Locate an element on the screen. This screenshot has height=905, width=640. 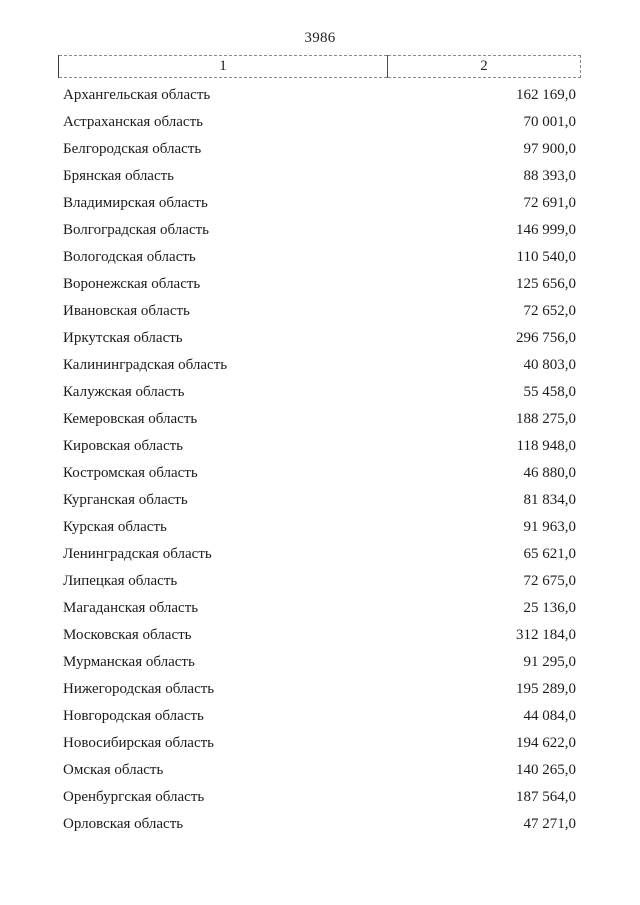
table-row: Новосибирская область 194 622,0 is located at coordinates (320, 743).